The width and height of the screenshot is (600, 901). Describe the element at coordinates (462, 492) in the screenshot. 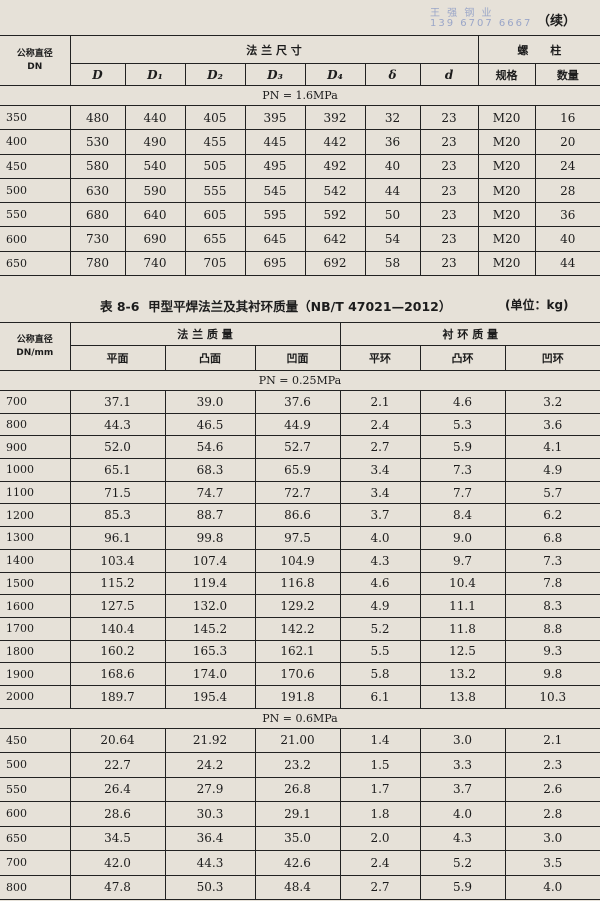

I see `cell: 7.7` at that location.